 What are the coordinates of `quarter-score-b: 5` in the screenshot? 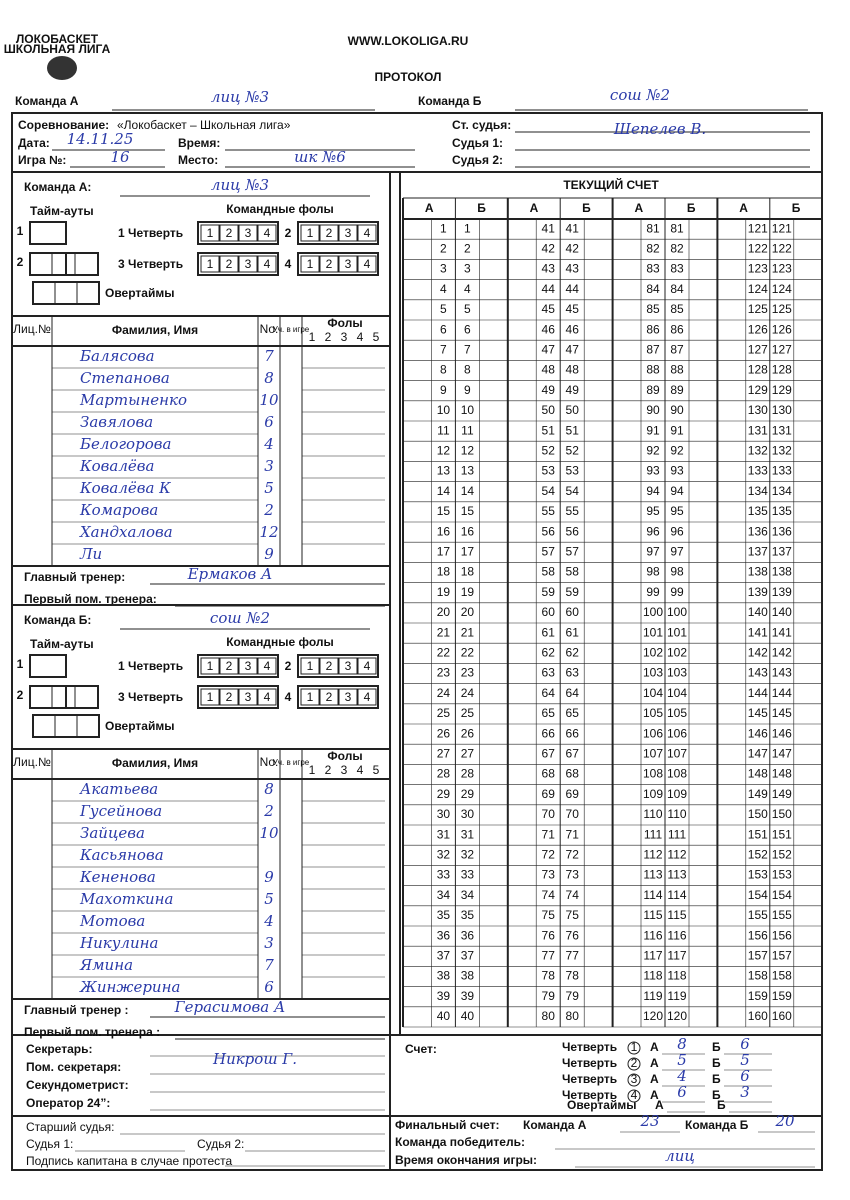 It's located at (745, 1060).